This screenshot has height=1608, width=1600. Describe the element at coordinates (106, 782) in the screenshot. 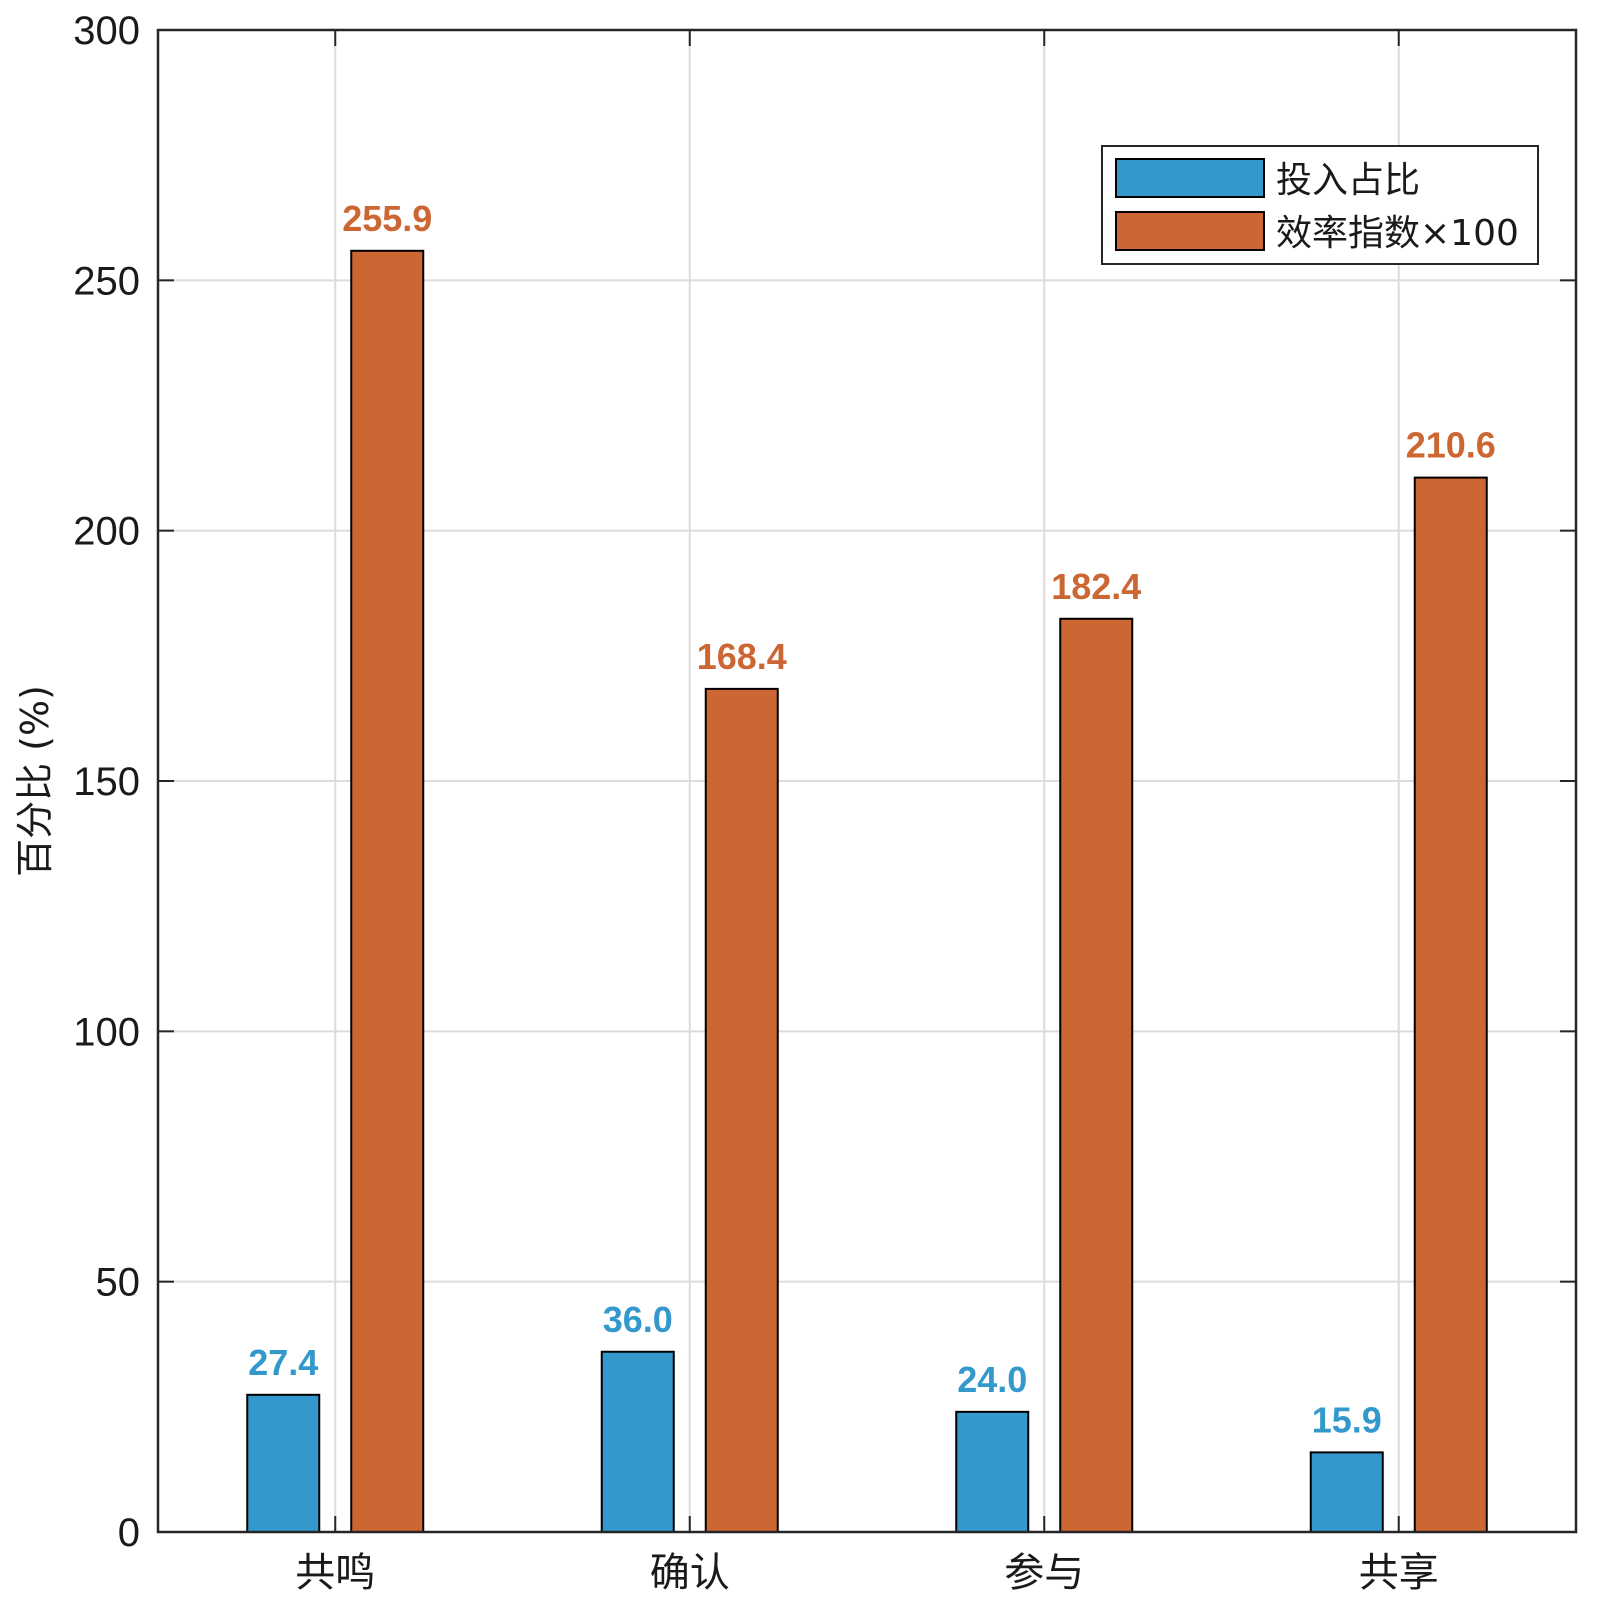

I see `y-tick-label-150: 150` at that location.